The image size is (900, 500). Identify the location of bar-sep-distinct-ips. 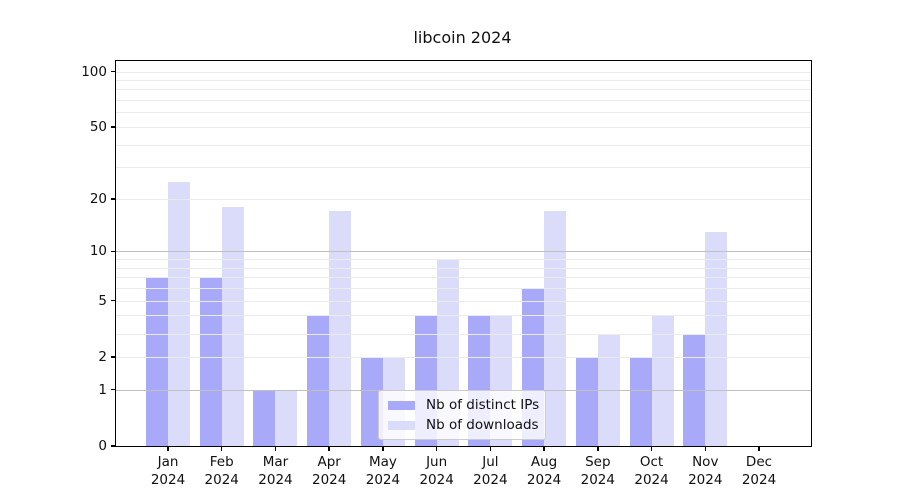
(586, 401).